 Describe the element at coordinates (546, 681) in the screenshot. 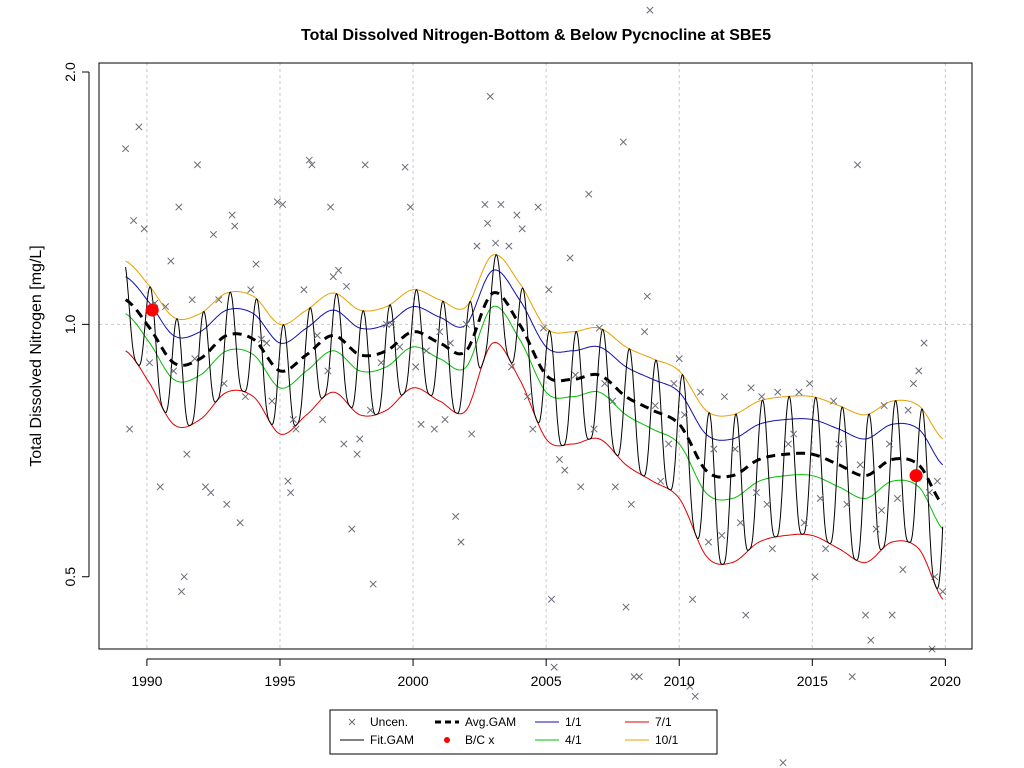

I see `x-tick-label-2005: 2005` at that location.